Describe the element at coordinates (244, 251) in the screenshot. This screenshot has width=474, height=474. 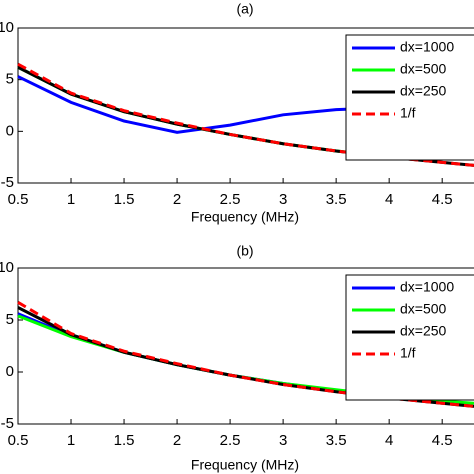
I see `chart-title: (b)` at that location.